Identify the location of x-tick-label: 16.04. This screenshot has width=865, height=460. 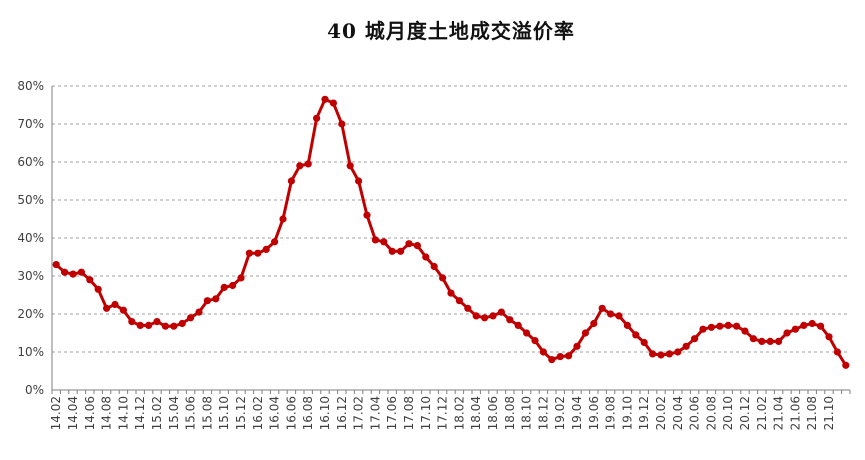
(275, 413).